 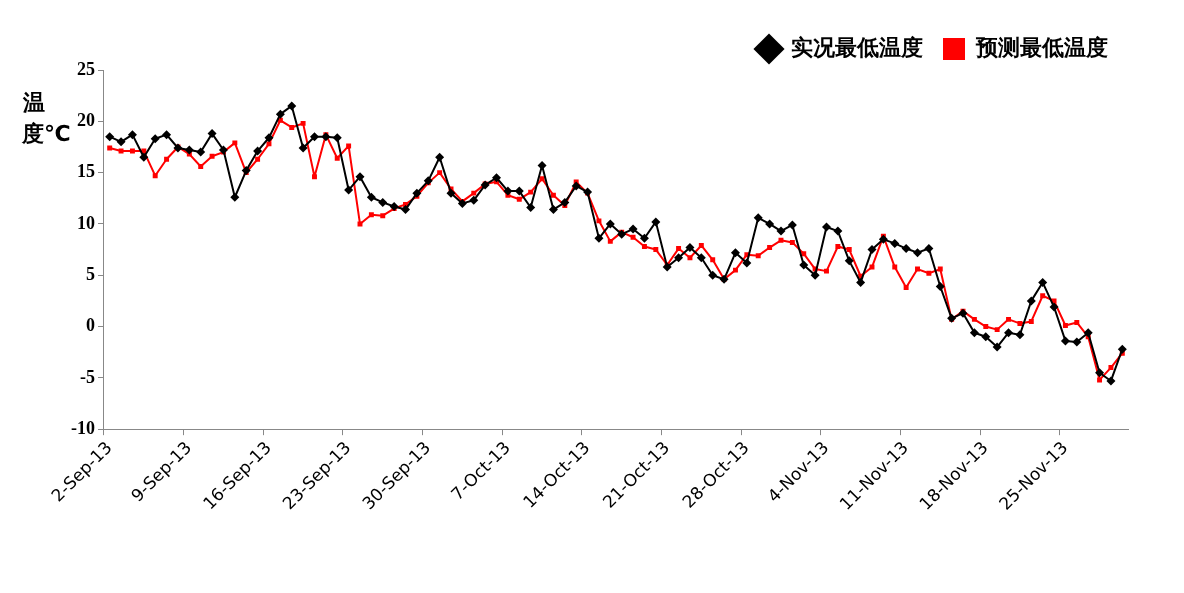 I want to click on y-tick-label: 25, so click(x=85, y=68).